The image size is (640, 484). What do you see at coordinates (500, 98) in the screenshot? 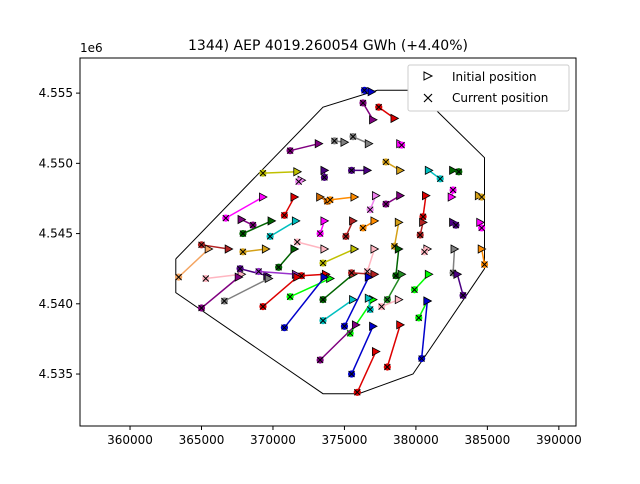
I see `legend-current-label: Current position` at bounding box center [500, 98].